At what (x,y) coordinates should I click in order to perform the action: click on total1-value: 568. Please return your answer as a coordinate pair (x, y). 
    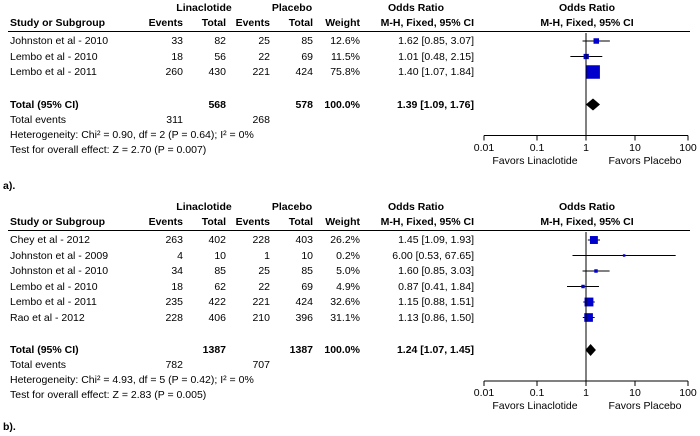
    Looking at the image, I should click on (217, 104).